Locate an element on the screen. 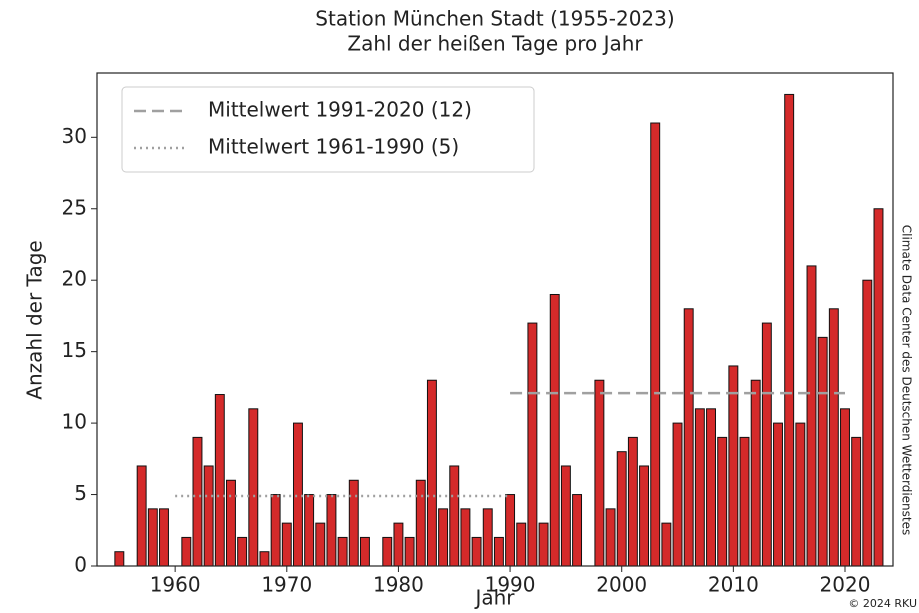 Image resolution: width=919 pixels, height=613 pixels. chart-title: Station München Stadt (1955-2023) is located at coordinates (494, 19).